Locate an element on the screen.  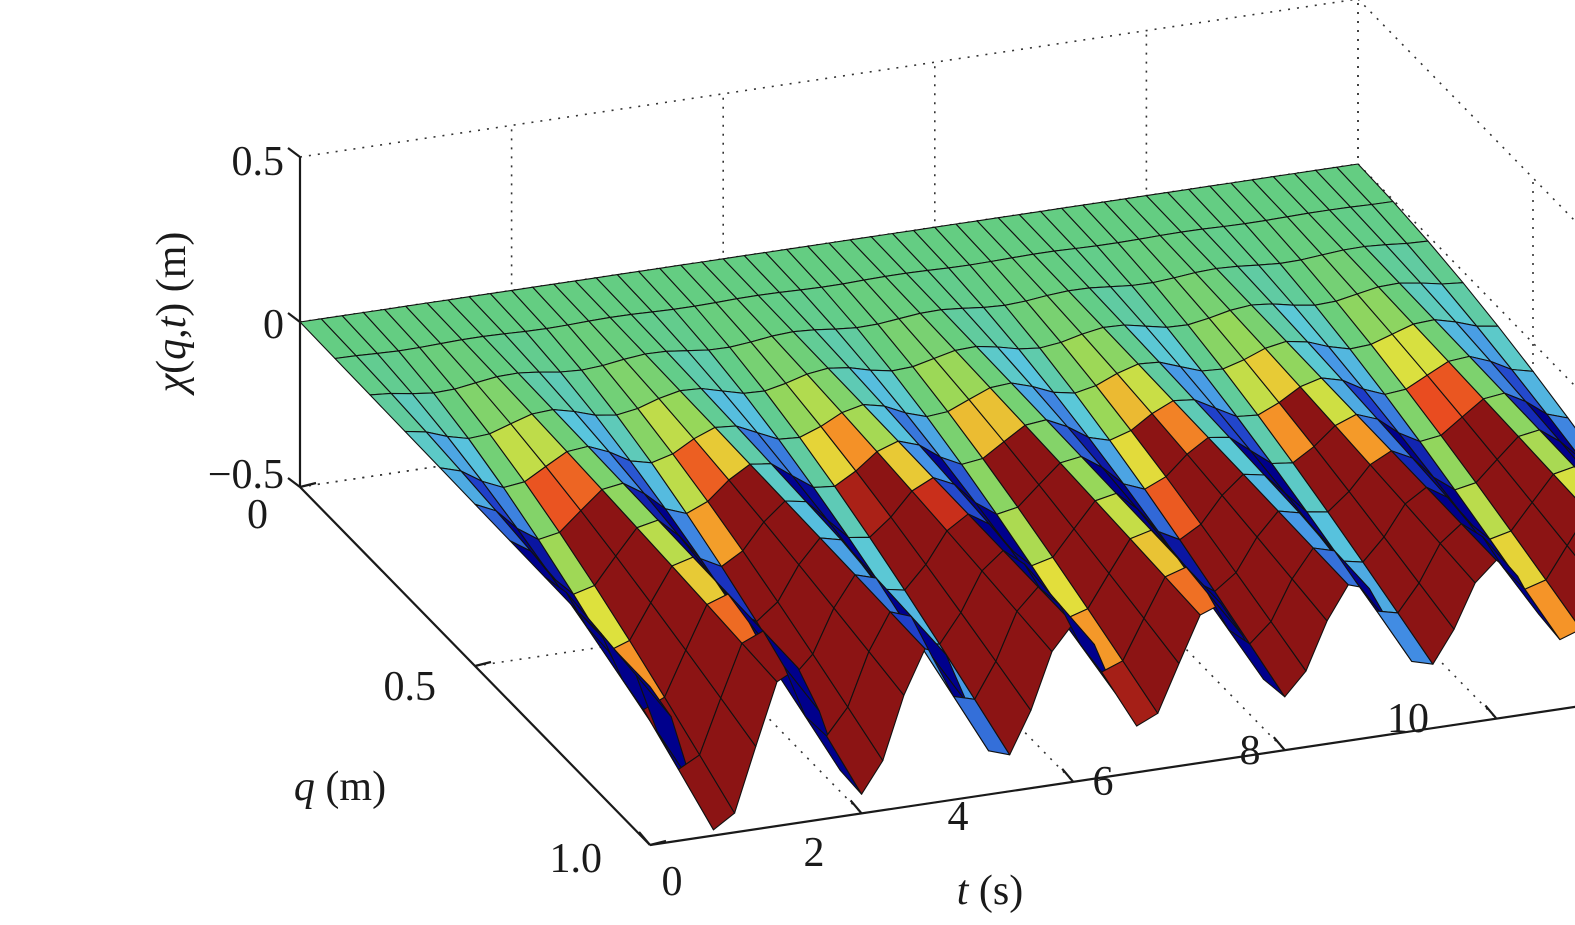
t-tick-label-6: 6 is located at coordinates (1103, 782).